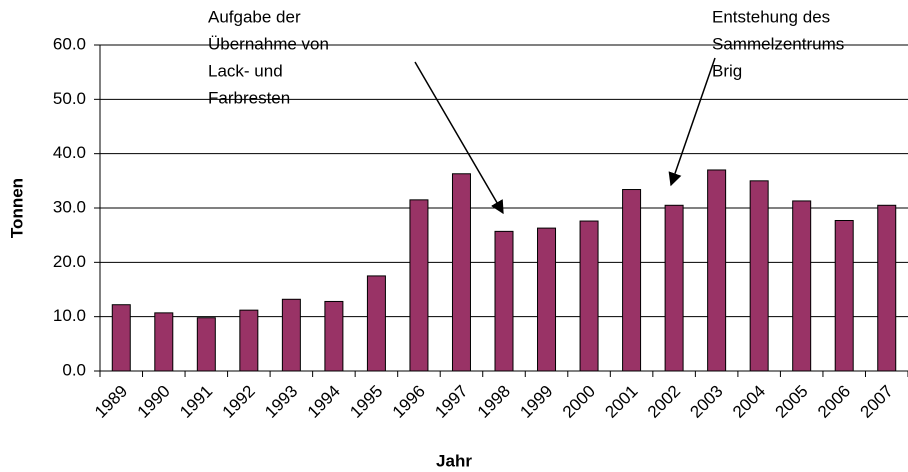  What do you see at coordinates (239, 402) in the screenshot?
I see `x-tick-label: 1992` at bounding box center [239, 402].